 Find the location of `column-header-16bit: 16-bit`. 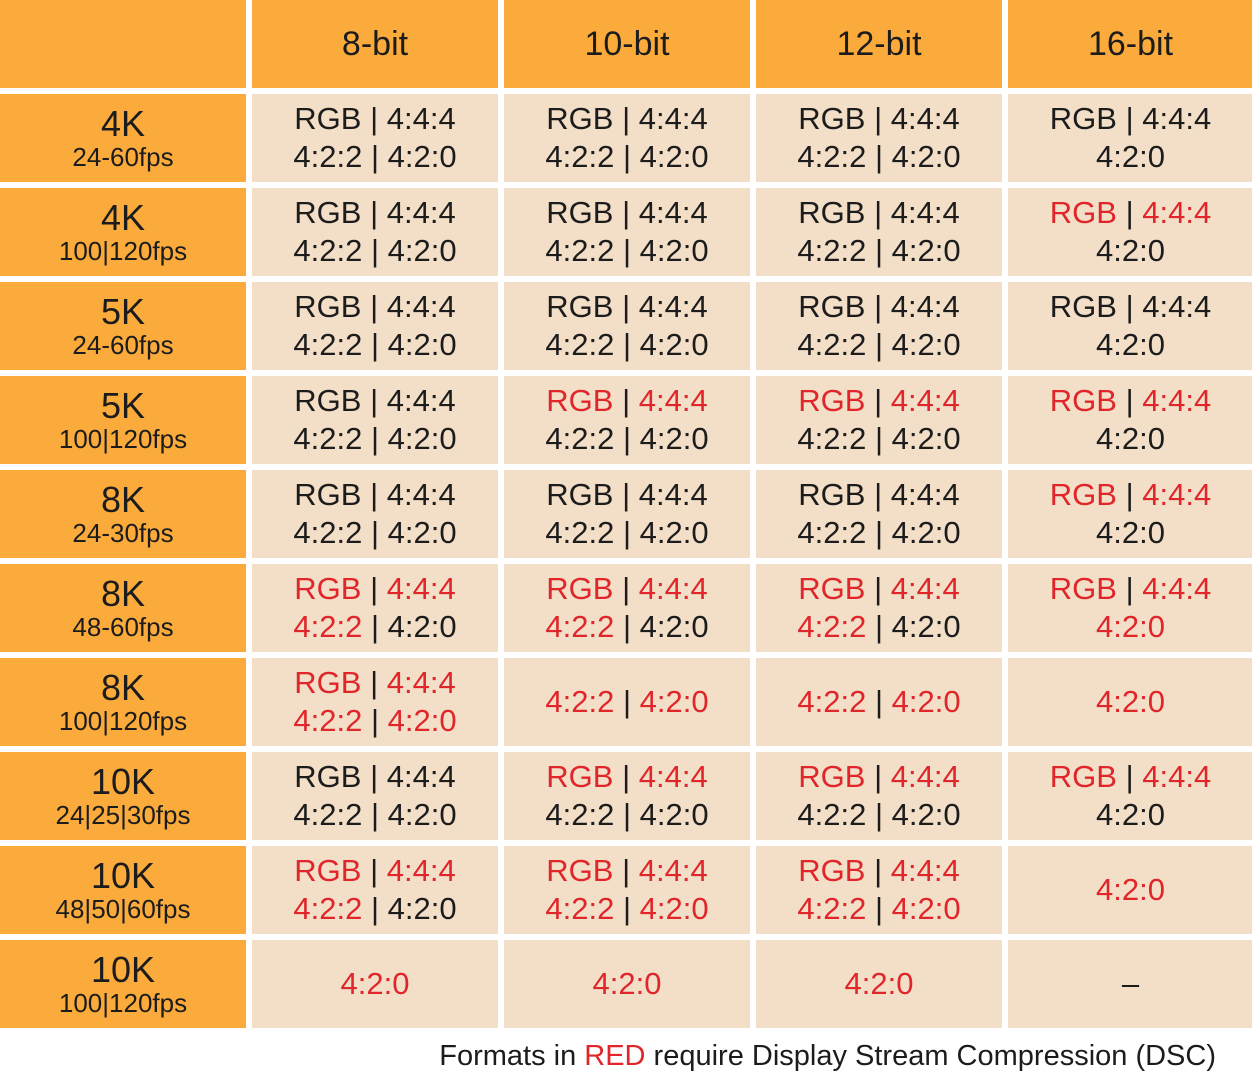

column-header-16bit: 16-bit is located at coordinates (1130, 44).